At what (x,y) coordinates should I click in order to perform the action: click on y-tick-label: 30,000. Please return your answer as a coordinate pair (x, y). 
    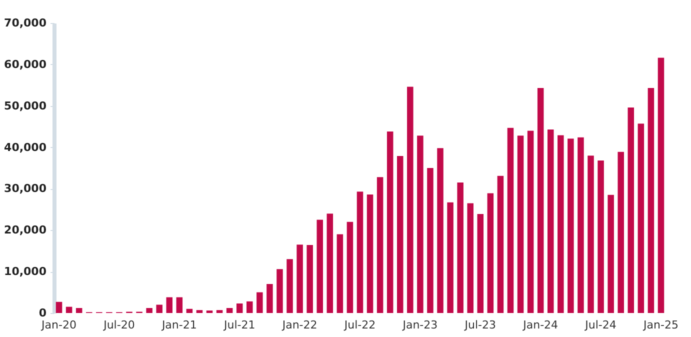
    Looking at the image, I should click on (25, 189).